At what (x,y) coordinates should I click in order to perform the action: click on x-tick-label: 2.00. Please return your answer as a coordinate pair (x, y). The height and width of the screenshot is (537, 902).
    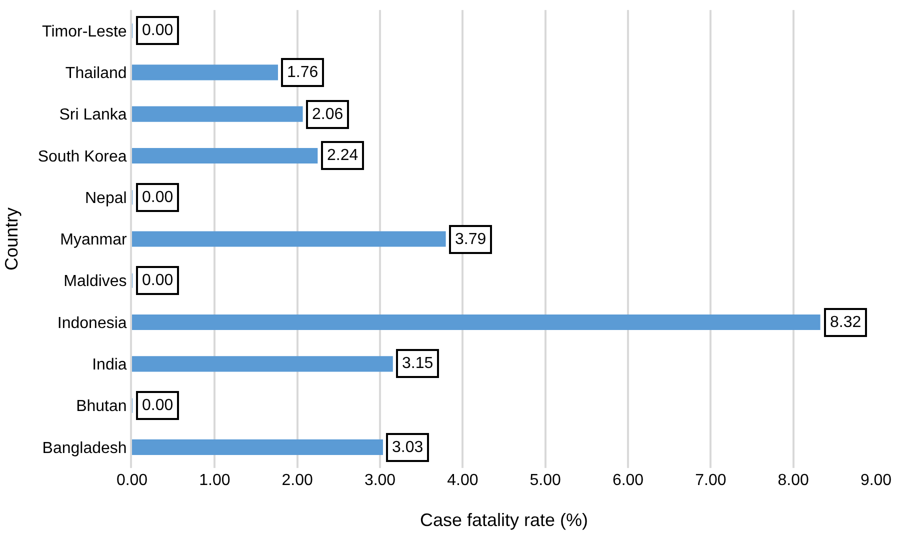
    Looking at the image, I should click on (297, 480).